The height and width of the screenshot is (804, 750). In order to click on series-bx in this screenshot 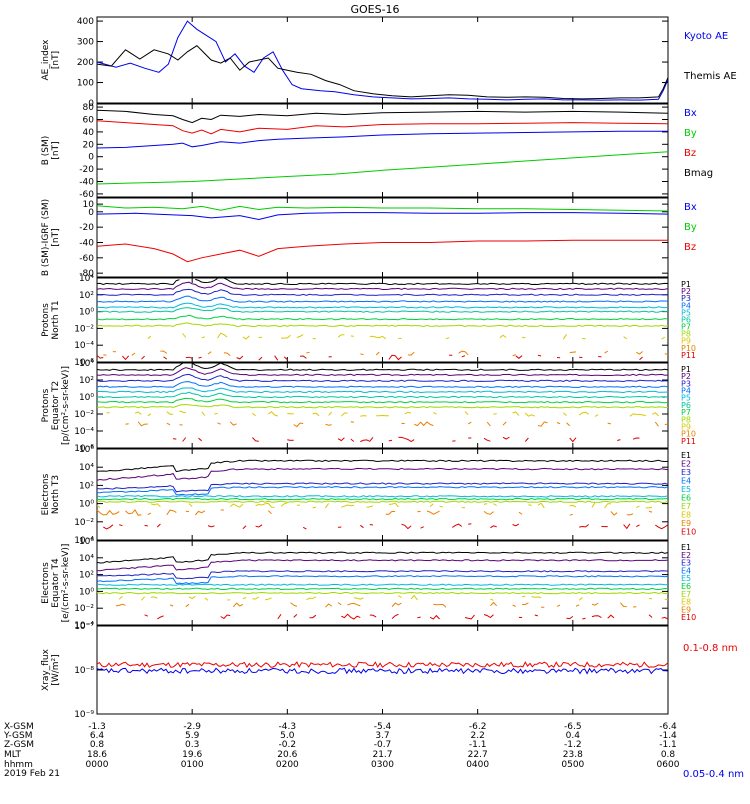, I will do `click(382, 216)`.